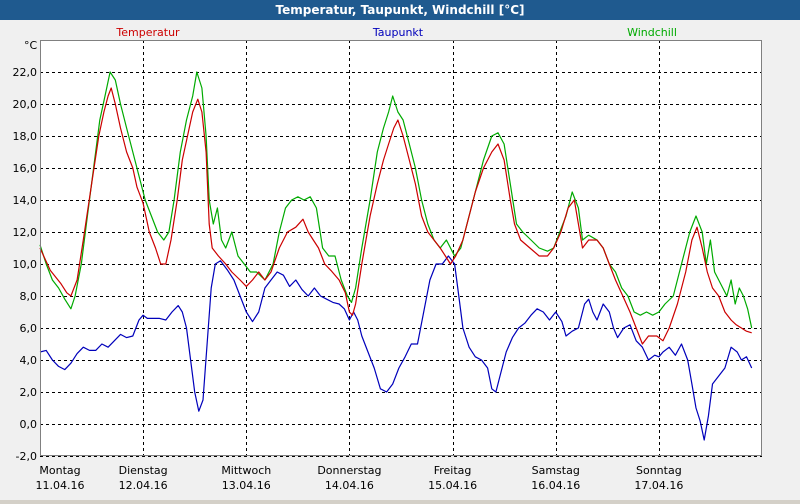 The image size is (800, 504). I want to click on x-tick-date-label: 17.04.16, so click(658, 485).